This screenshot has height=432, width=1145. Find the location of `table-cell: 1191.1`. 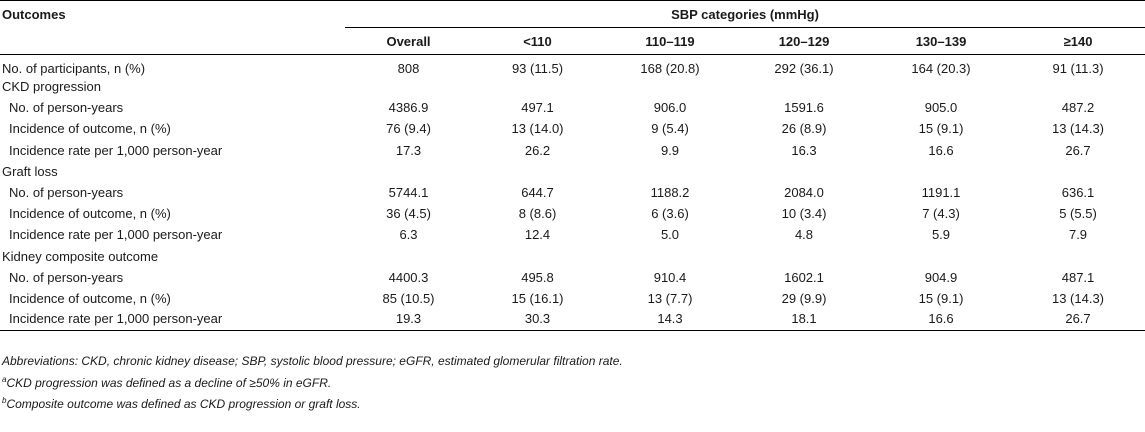

table-cell: 1191.1 is located at coordinates (941, 193).